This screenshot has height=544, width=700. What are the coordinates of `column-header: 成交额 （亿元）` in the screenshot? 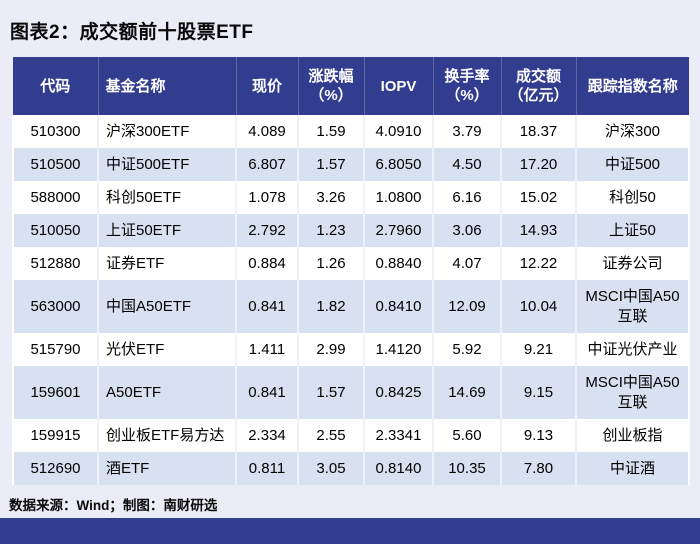 It's located at (539, 86).